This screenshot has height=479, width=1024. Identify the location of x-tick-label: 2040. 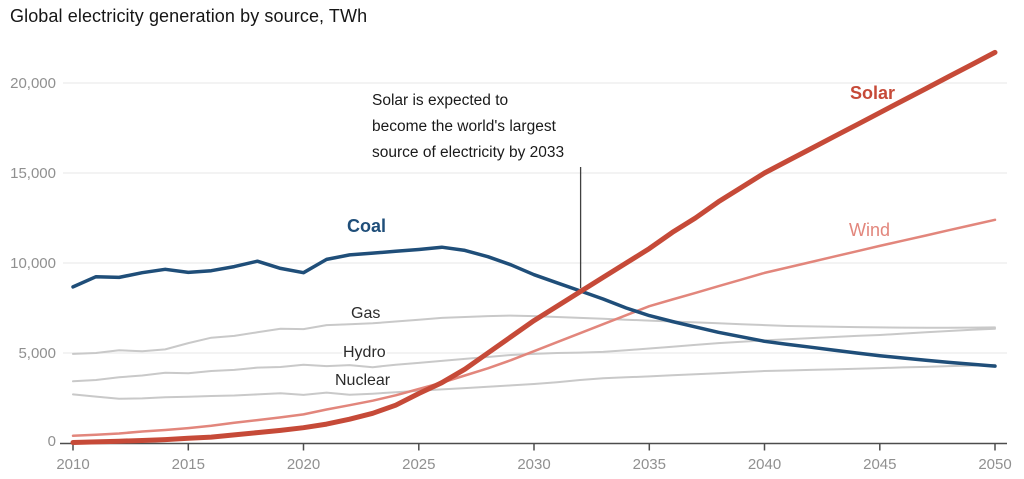
(764, 464).